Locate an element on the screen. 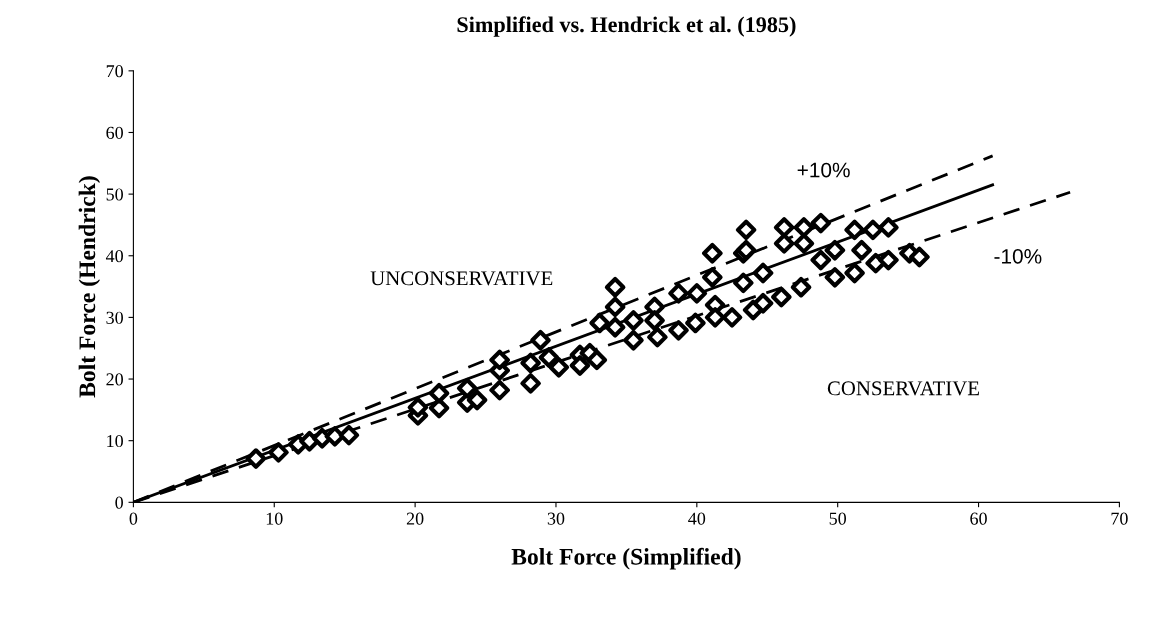 The height and width of the screenshot is (644, 1160). x-tick-label: 10 is located at coordinates (274, 518).